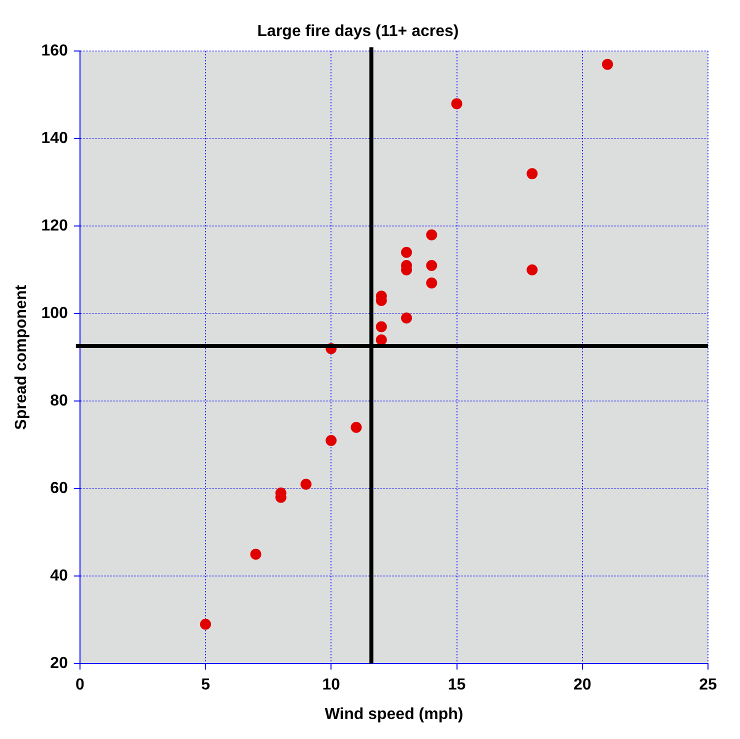 The width and height of the screenshot is (740, 739). I want to click on y-tick-label: 60, so click(59, 489).